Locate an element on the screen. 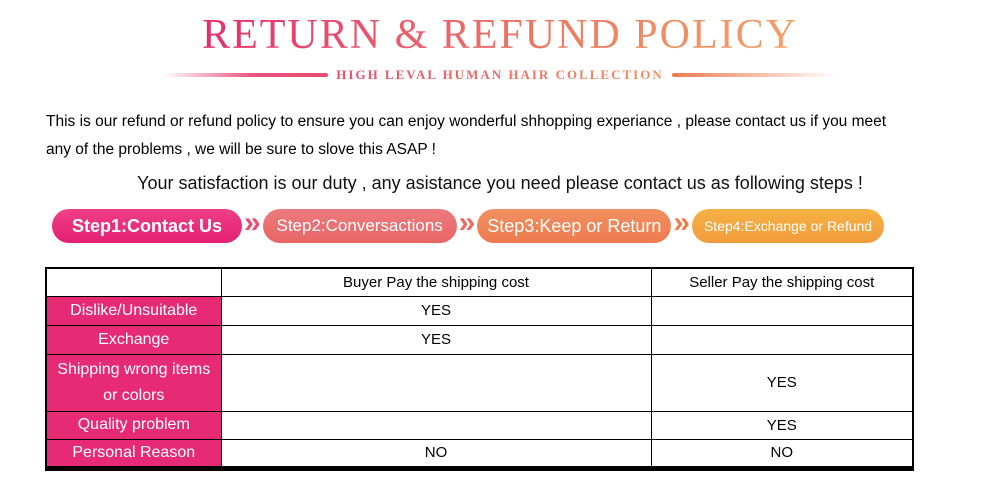  table-row-personal: Personal Reason NO NO is located at coordinates (479, 453).